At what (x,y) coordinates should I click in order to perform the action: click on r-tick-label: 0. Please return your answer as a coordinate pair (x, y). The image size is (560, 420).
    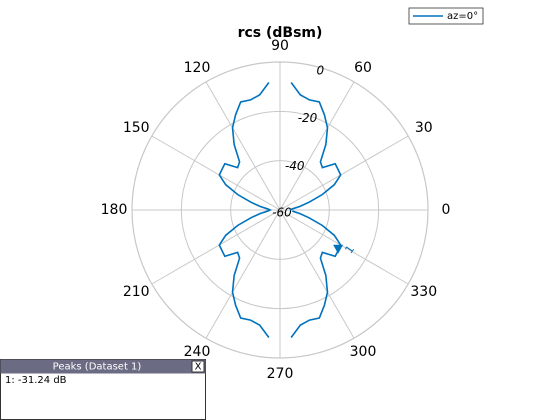
    Looking at the image, I should click on (320, 71).